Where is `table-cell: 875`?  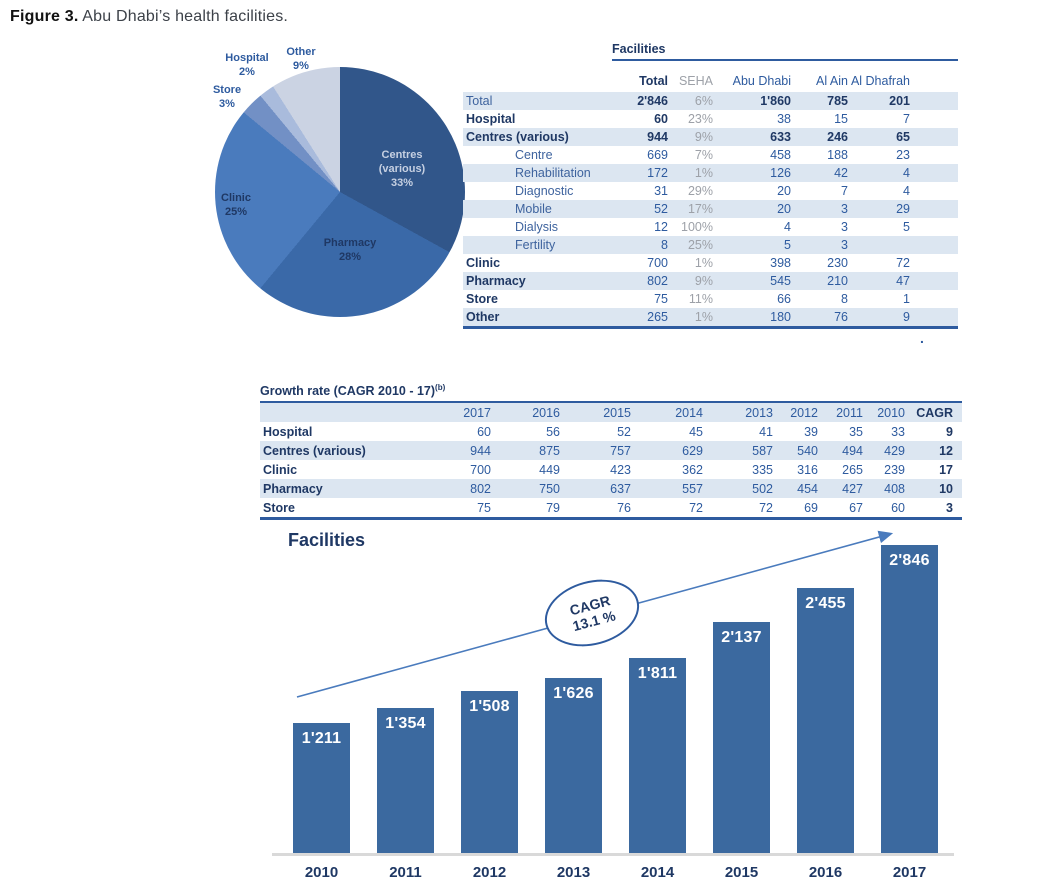 table-cell: 875 is located at coordinates (527, 451).